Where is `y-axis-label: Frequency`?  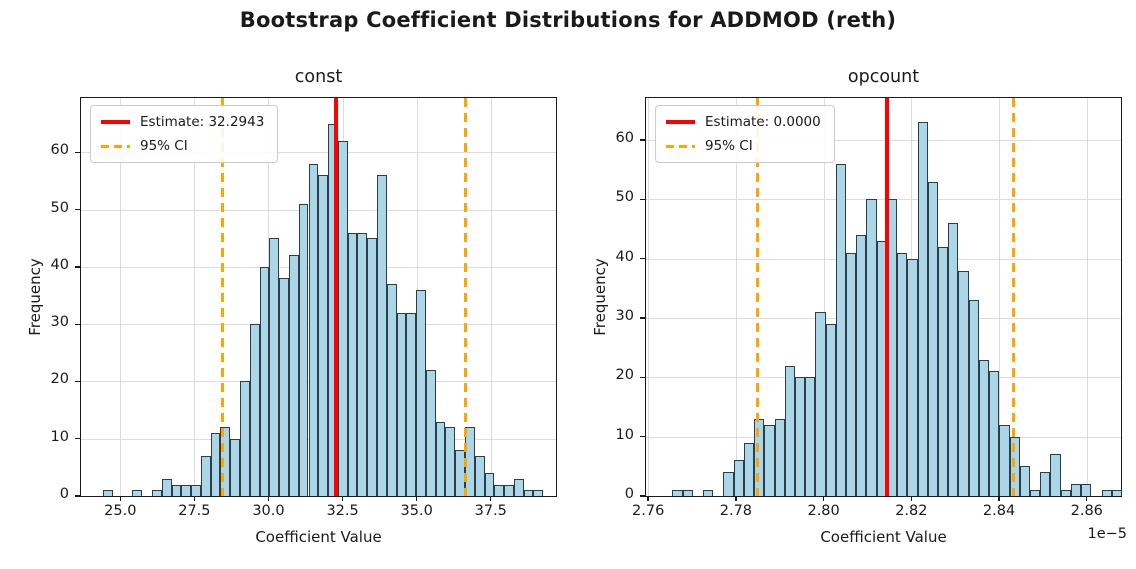 y-axis-label: Frequency is located at coordinates (600, 297).